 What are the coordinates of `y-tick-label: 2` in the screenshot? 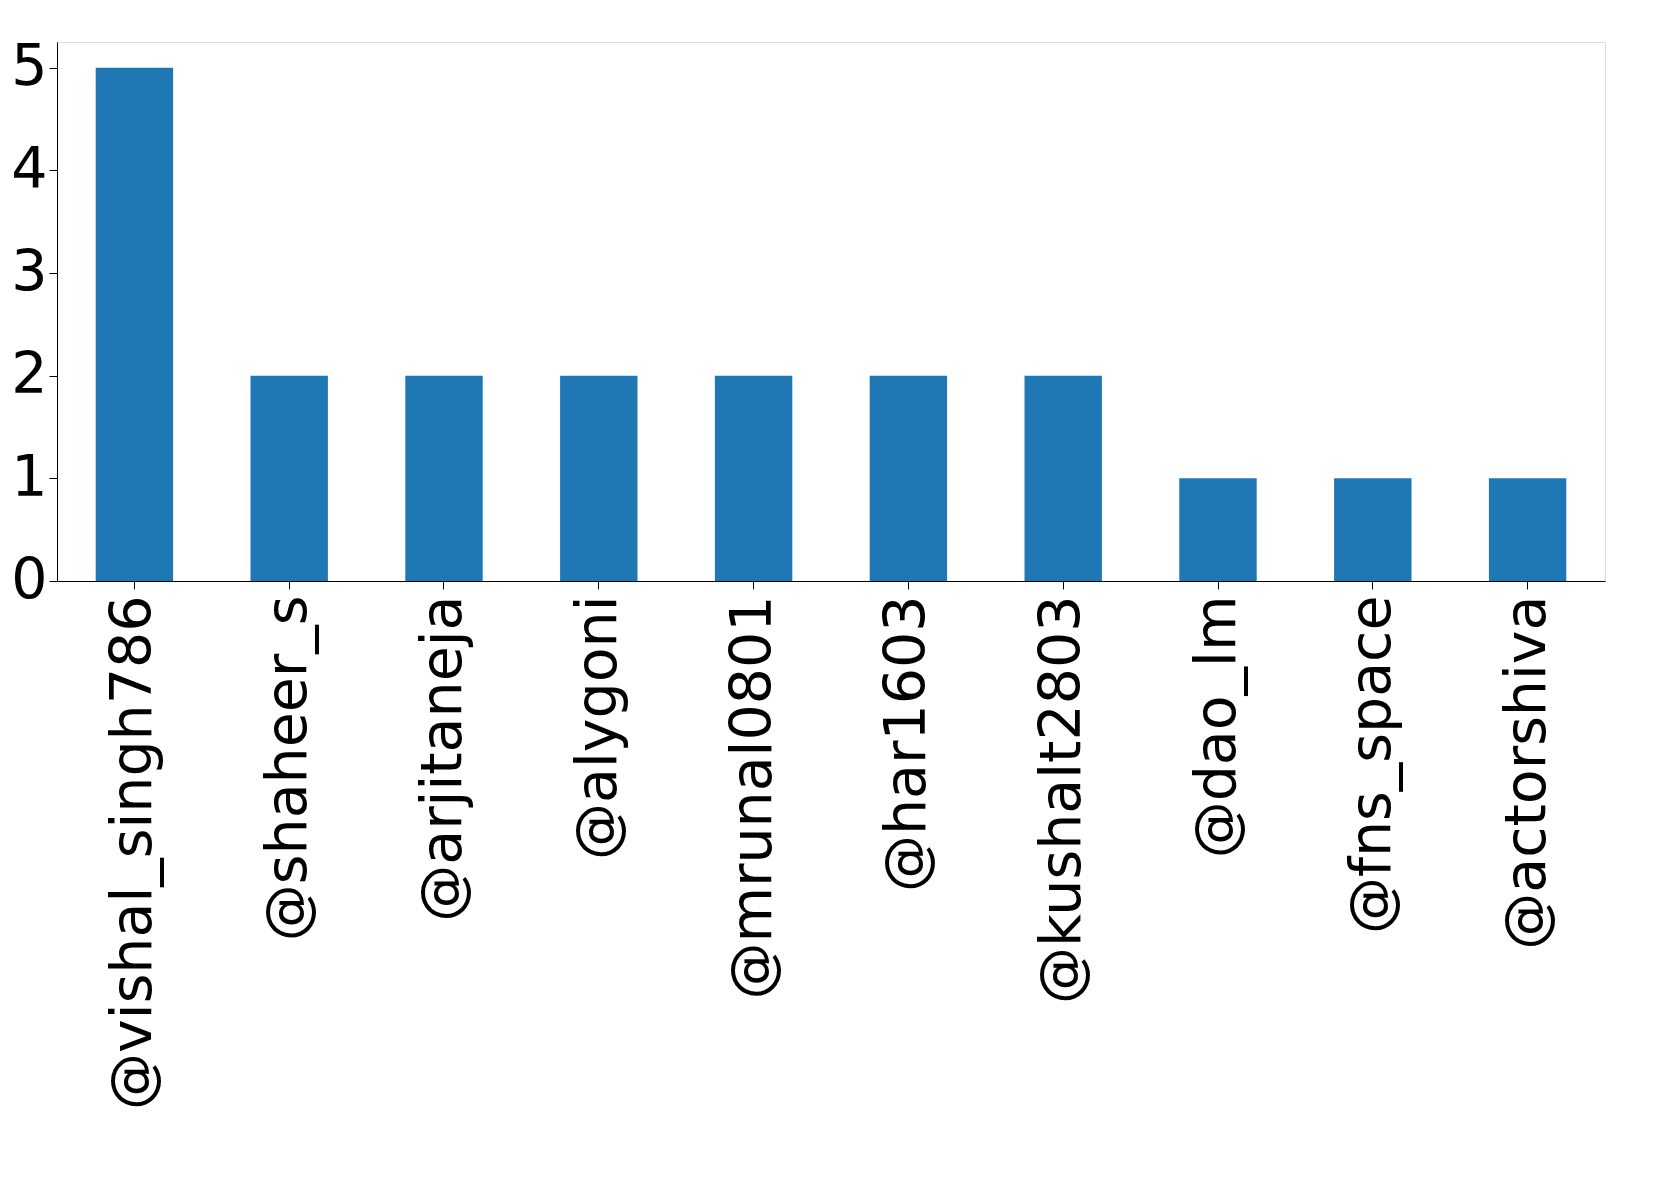 It's located at (29, 373).